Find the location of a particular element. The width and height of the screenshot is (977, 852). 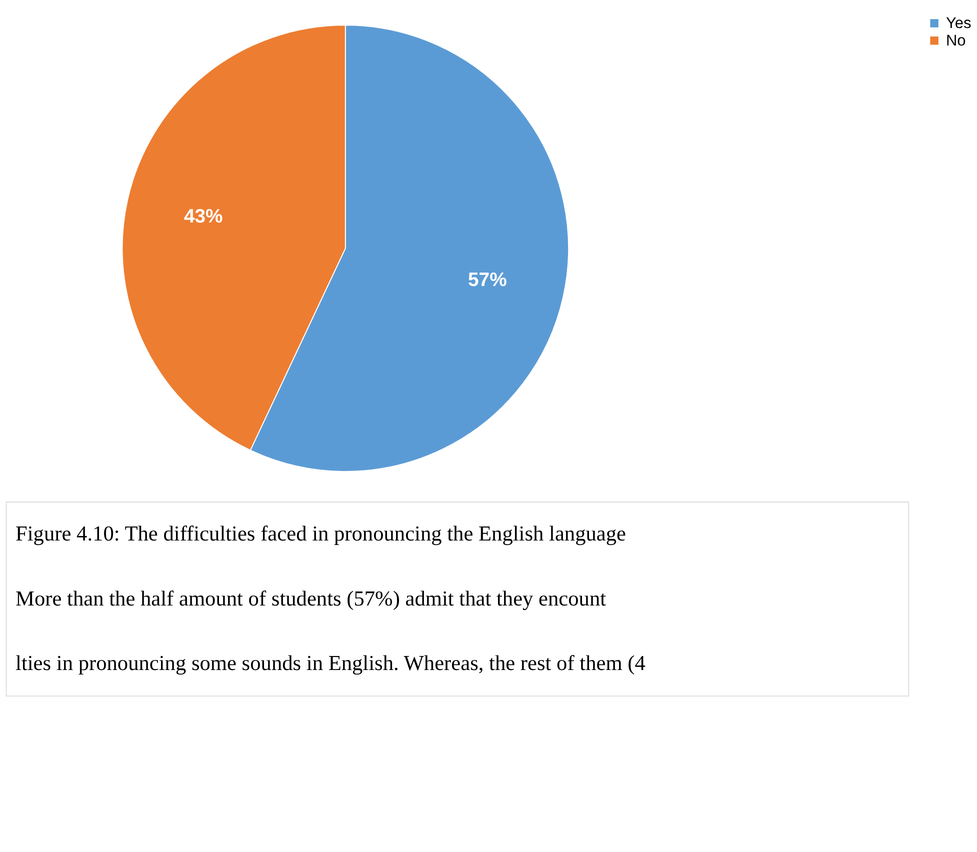

legend-label: No is located at coordinates (956, 41).